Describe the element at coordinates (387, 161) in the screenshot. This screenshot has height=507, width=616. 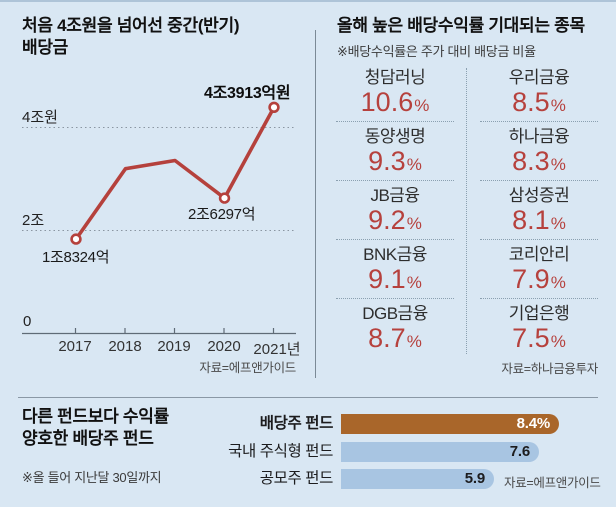
I see `yield-value: 9.3` at that location.